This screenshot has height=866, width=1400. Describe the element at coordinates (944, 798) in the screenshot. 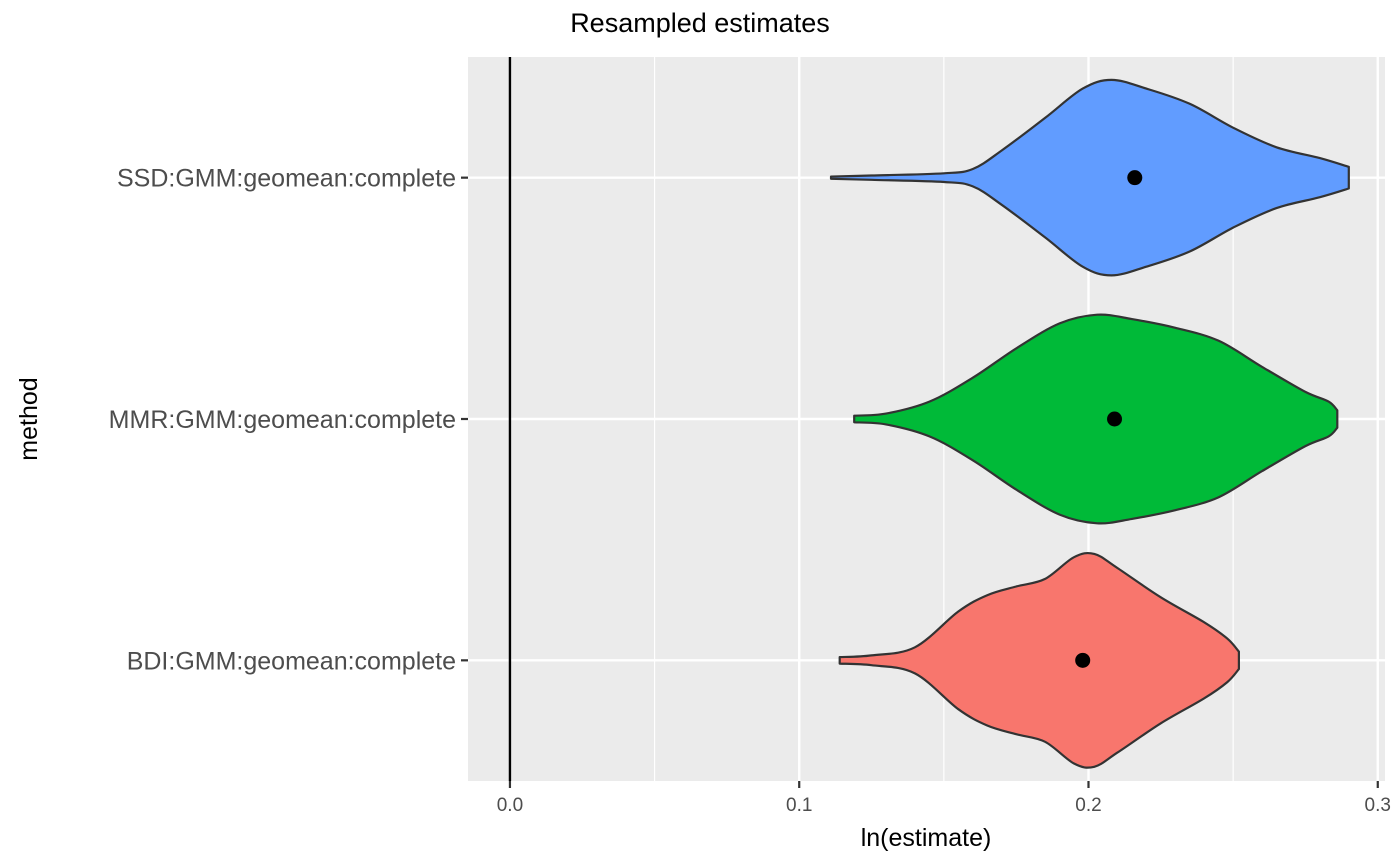

I see `x-axis: 0.0 0.1 0.2 0.3` at that location.